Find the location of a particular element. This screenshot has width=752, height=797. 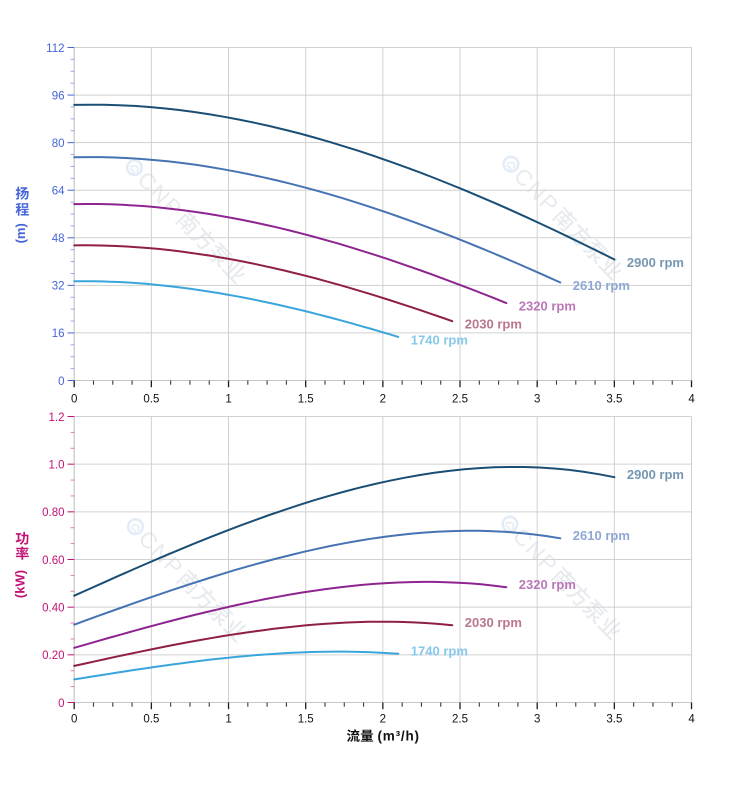

svg-text: 0.20 is located at coordinates (53, 656).